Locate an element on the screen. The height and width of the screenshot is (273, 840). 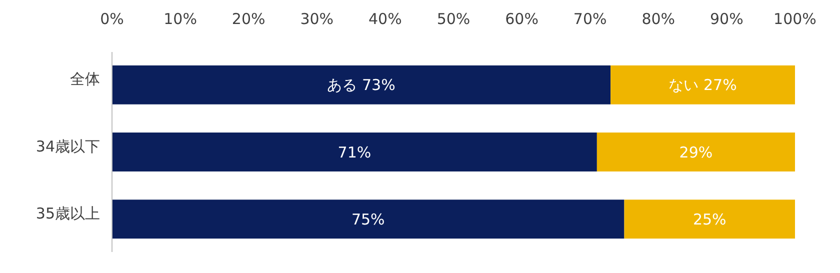
series-label: ない is located at coordinates (686, 85).